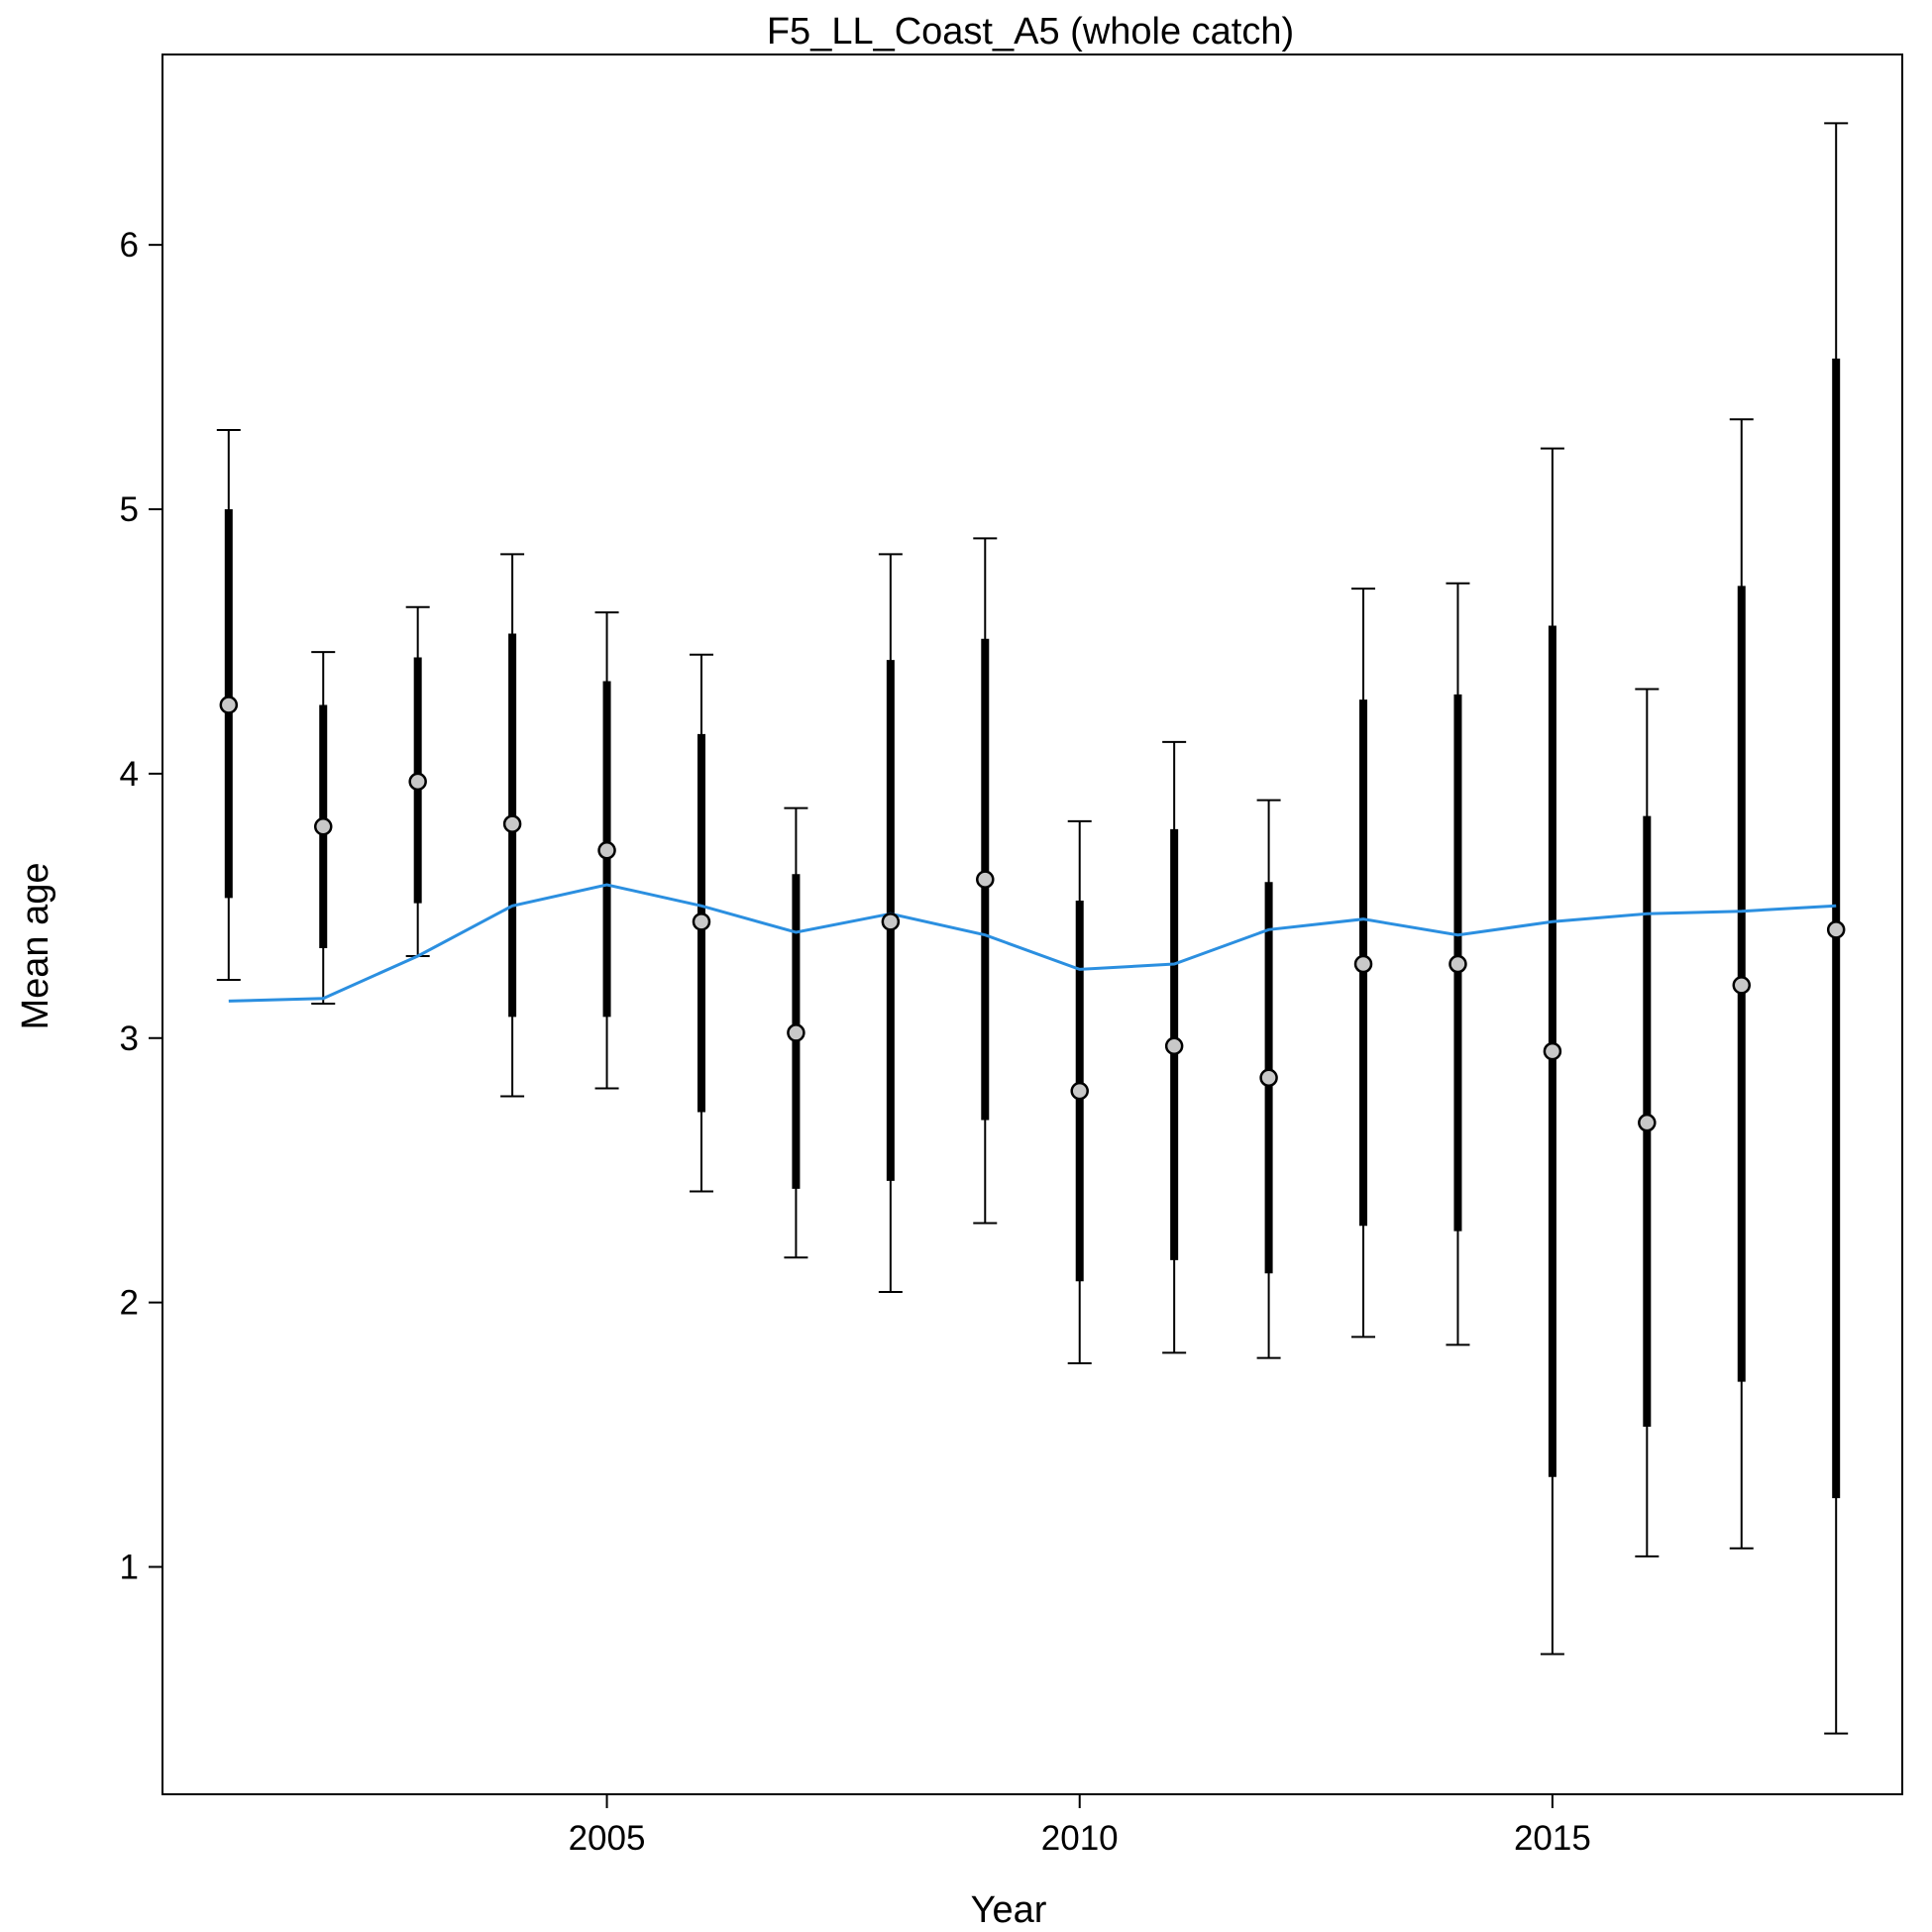 The width and height of the screenshot is (1932, 1932). Describe the element at coordinates (129, 245) in the screenshot. I see `y-tick-label: 6` at that location.